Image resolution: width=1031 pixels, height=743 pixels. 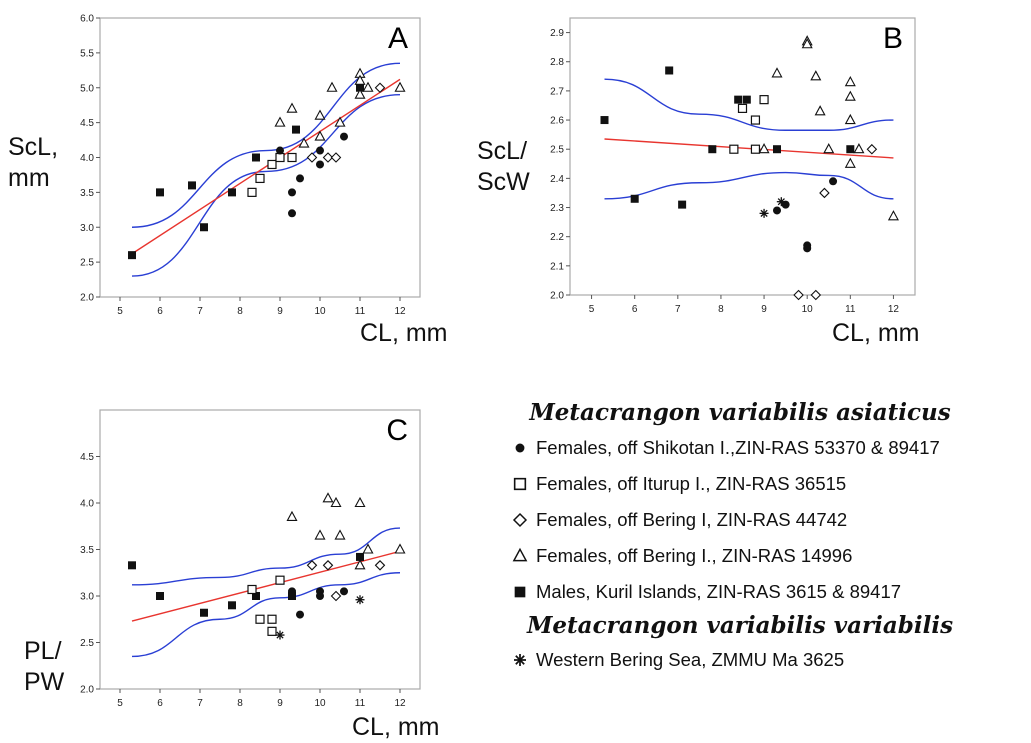 I want to click on y-tick-label: 4.0, so click(x=87, y=158).